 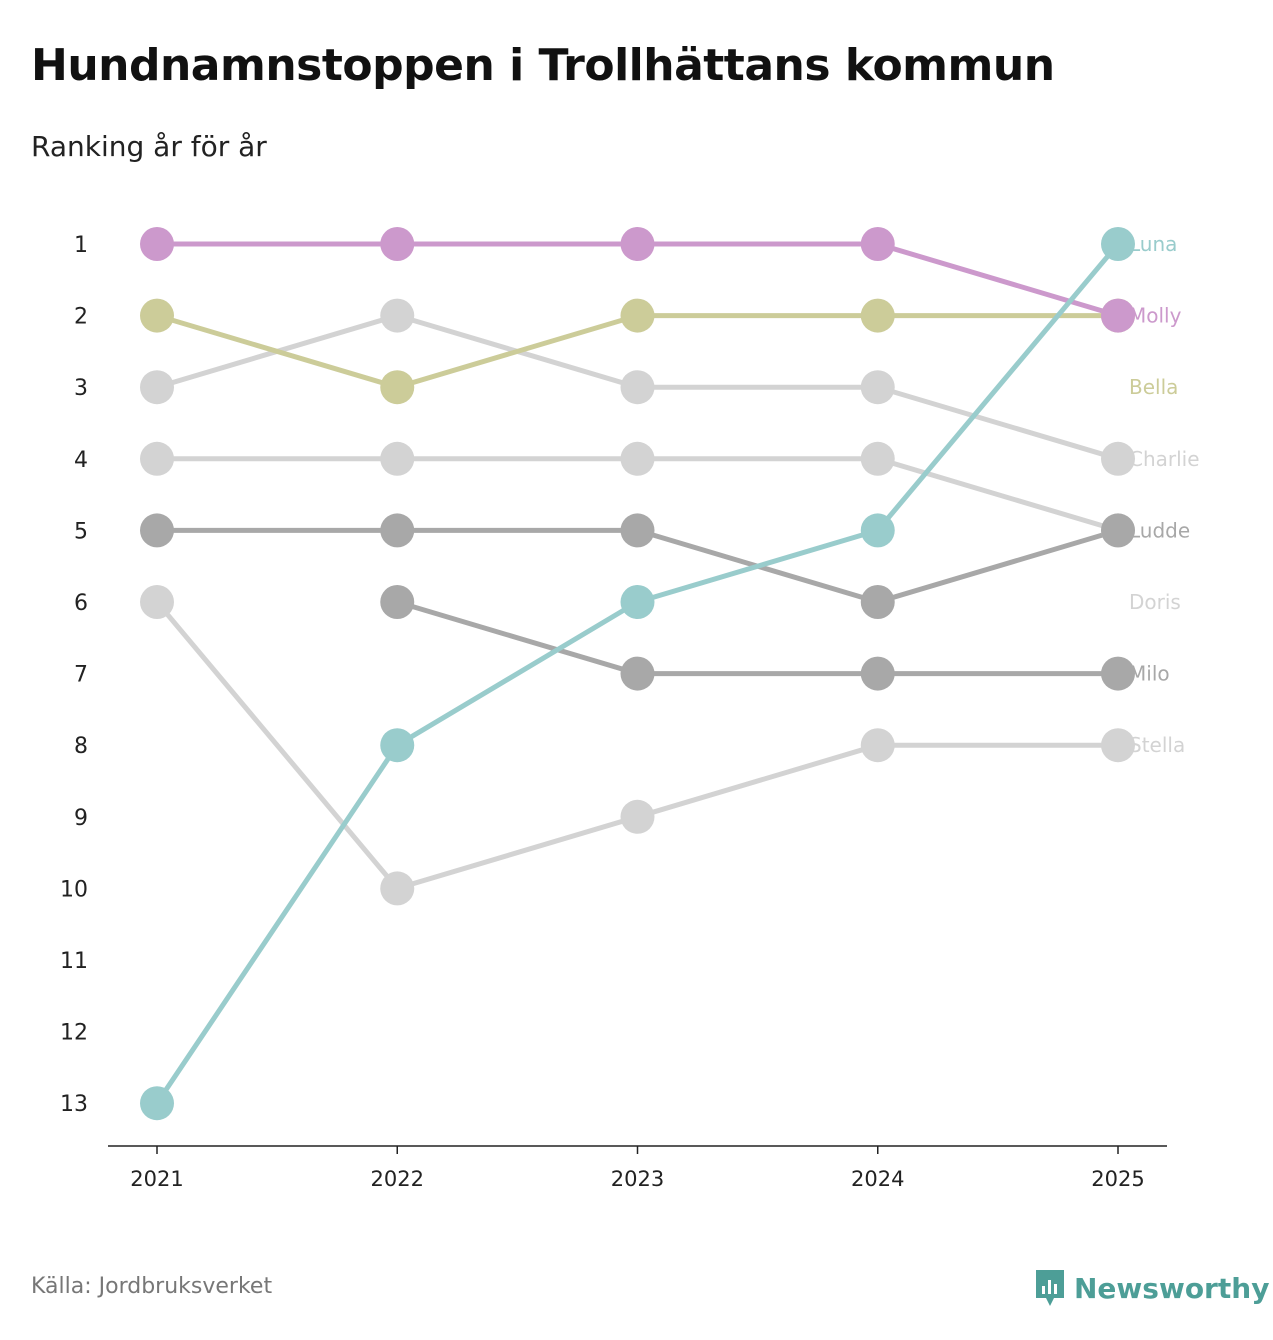 What do you see at coordinates (81, 531) in the screenshot?
I see `y-tick-label: 5` at bounding box center [81, 531].